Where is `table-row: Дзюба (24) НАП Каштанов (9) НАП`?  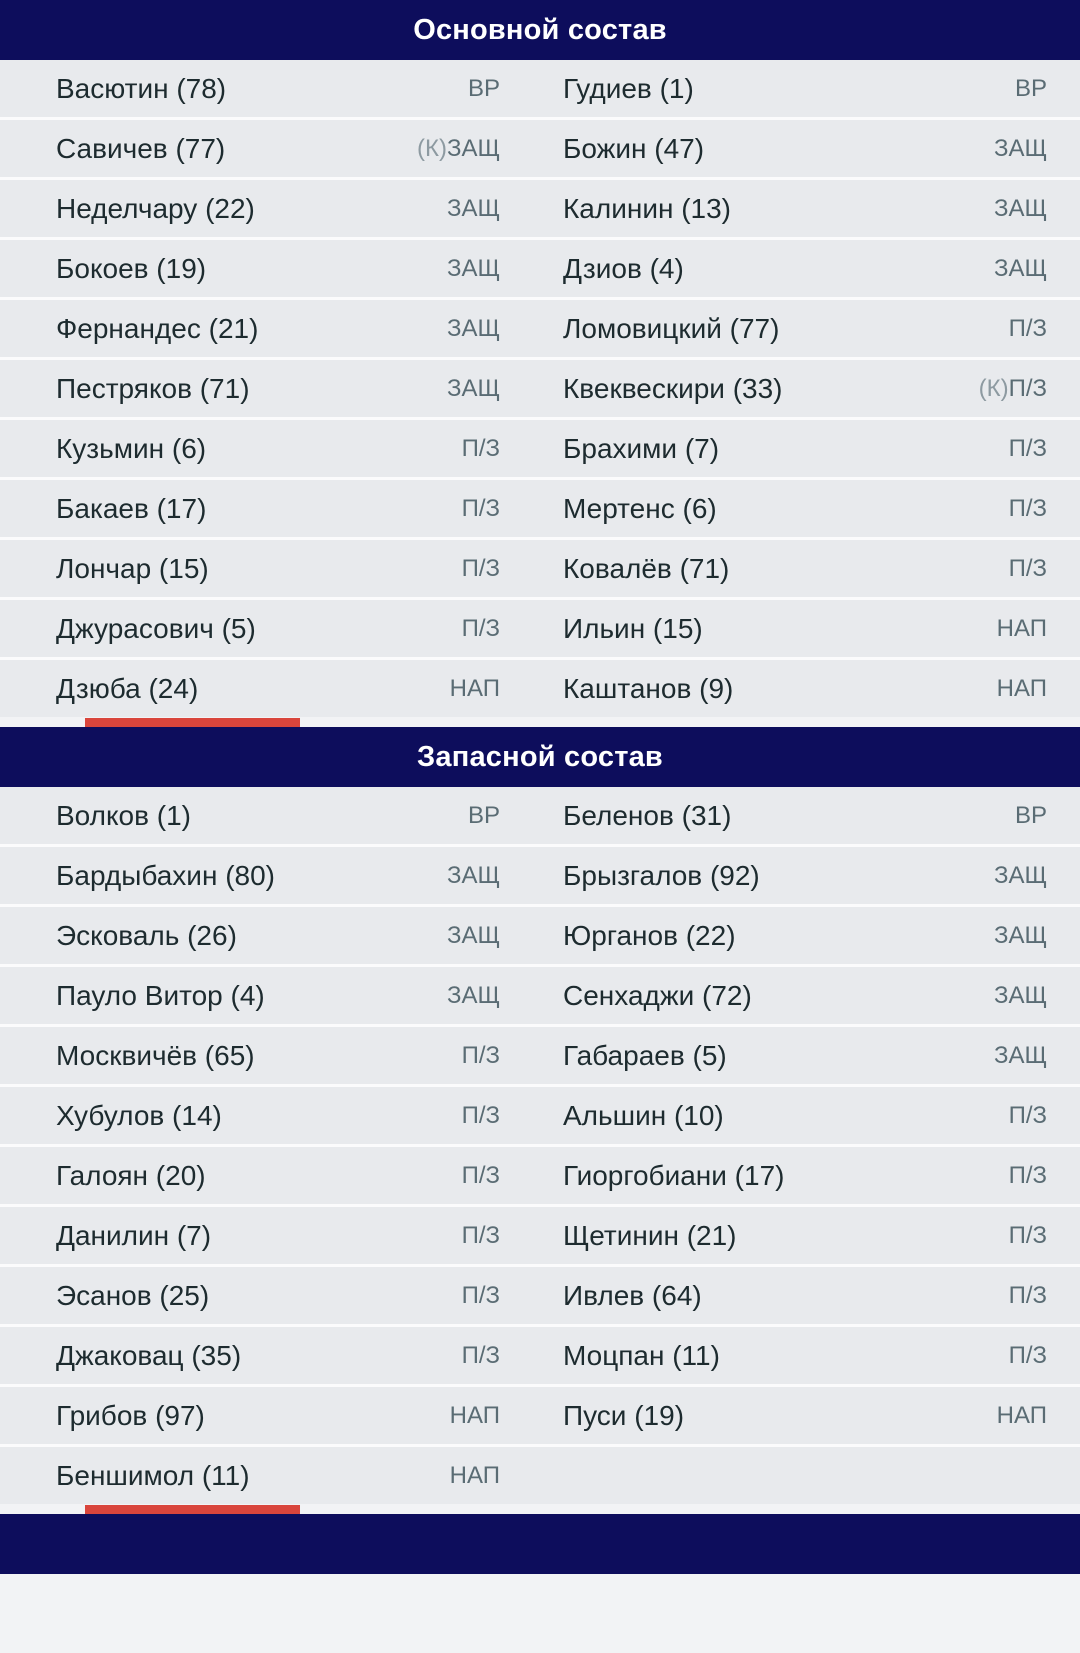
table-row: Дзюба (24) НАП Каштанов (9) НАП is located at coordinates (540, 688).